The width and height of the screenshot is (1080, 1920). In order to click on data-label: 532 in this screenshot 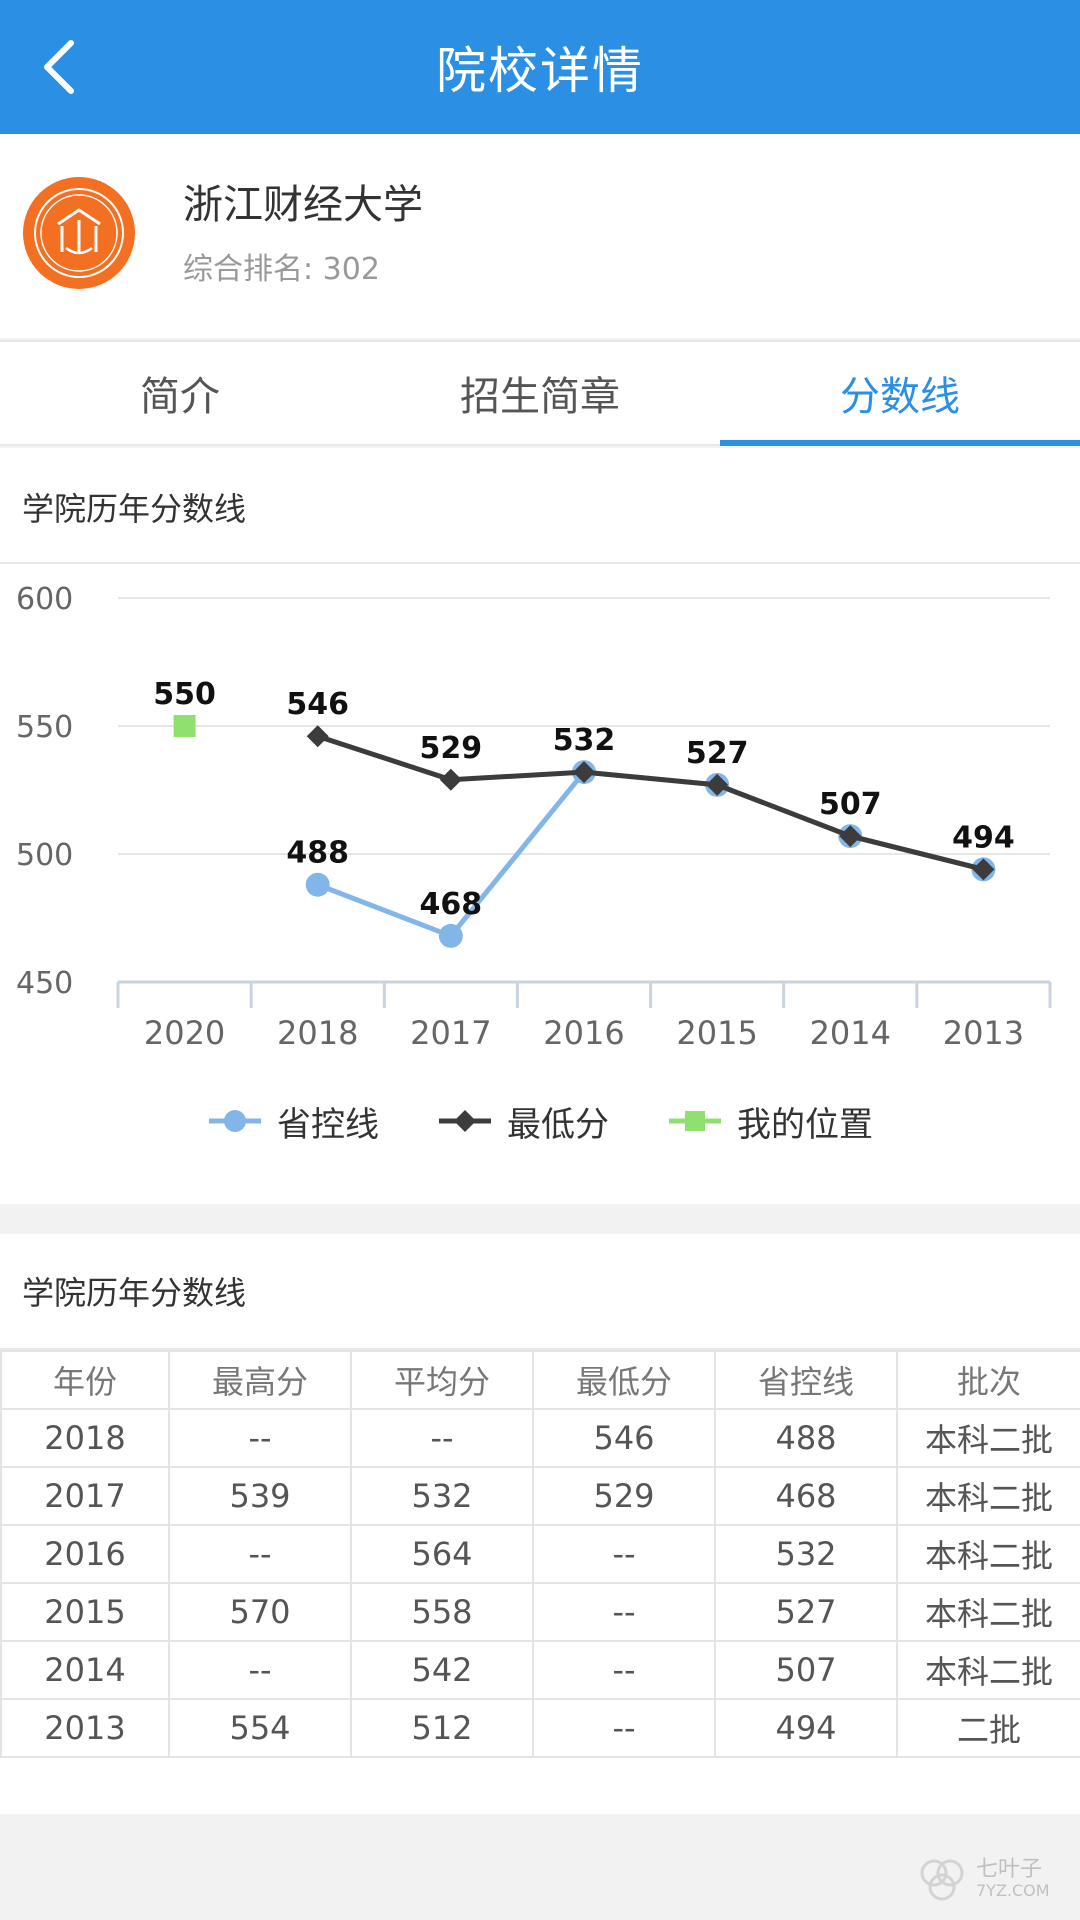, I will do `click(584, 740)`.